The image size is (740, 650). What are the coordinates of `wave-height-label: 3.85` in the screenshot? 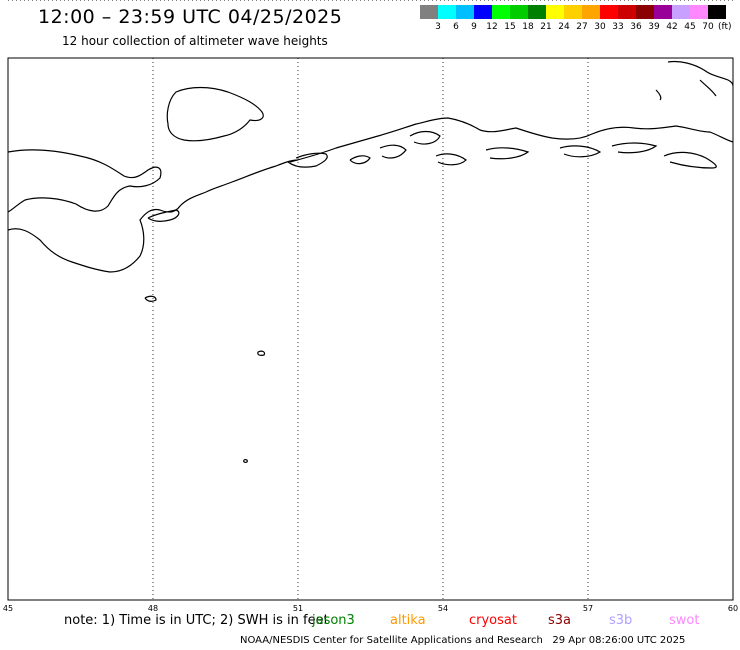 It's located at (575, 1).